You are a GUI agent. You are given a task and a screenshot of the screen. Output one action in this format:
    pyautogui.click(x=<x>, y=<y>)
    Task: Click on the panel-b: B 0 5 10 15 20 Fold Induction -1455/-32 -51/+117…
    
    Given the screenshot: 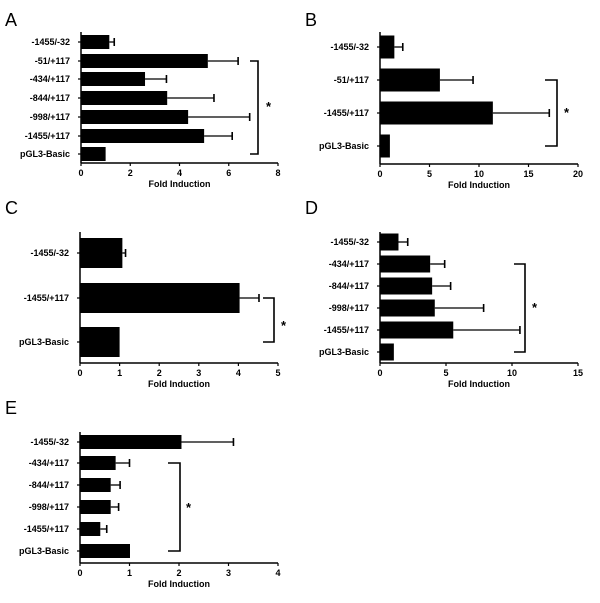 What is the action you would take?
    pyautogui.click(x=444, y=100)
    